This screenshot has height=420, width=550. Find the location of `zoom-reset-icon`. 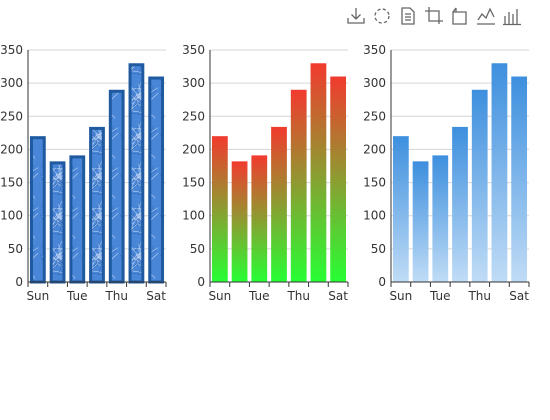

zoom-reset-icon is located at coordinates (460, 16).